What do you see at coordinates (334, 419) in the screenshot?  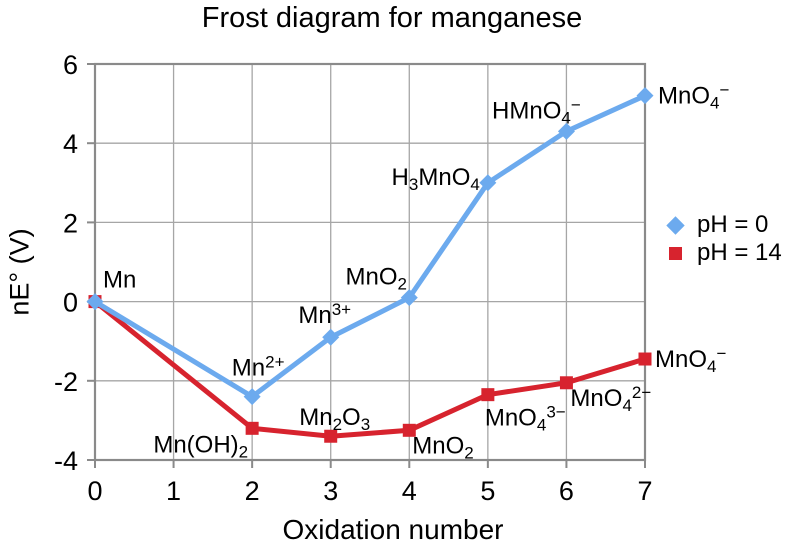 I see `point-label: Mn2O3` at bounding box center [334, 419].